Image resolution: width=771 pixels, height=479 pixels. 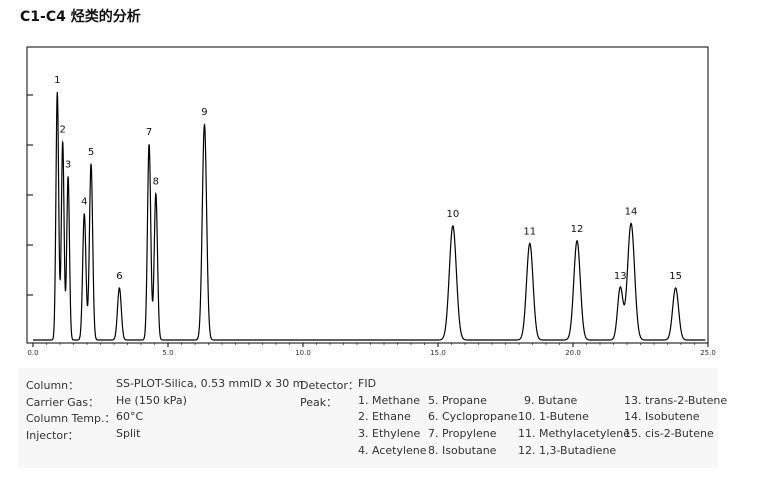 I want to click on peak-label-12: 12, so click(x=577, y=229).